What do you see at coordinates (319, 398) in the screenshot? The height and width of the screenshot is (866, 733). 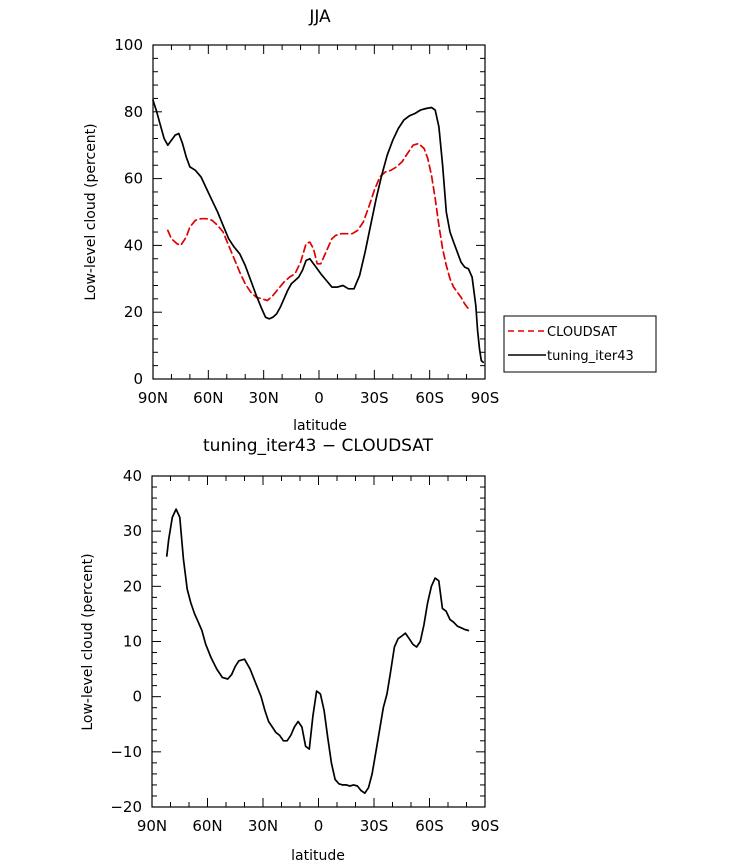 I see `top-xtick-label: 0` at bounding box center [319, 398].